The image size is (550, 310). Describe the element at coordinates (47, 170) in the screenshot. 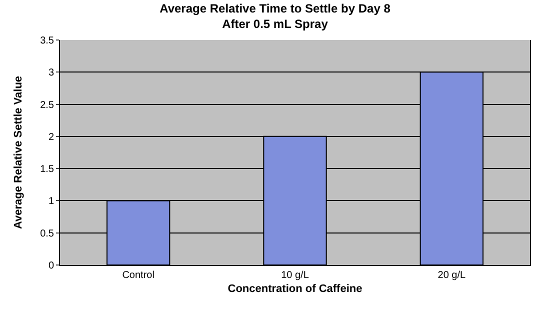

I see `y-tick-label: 1.5` at that location.